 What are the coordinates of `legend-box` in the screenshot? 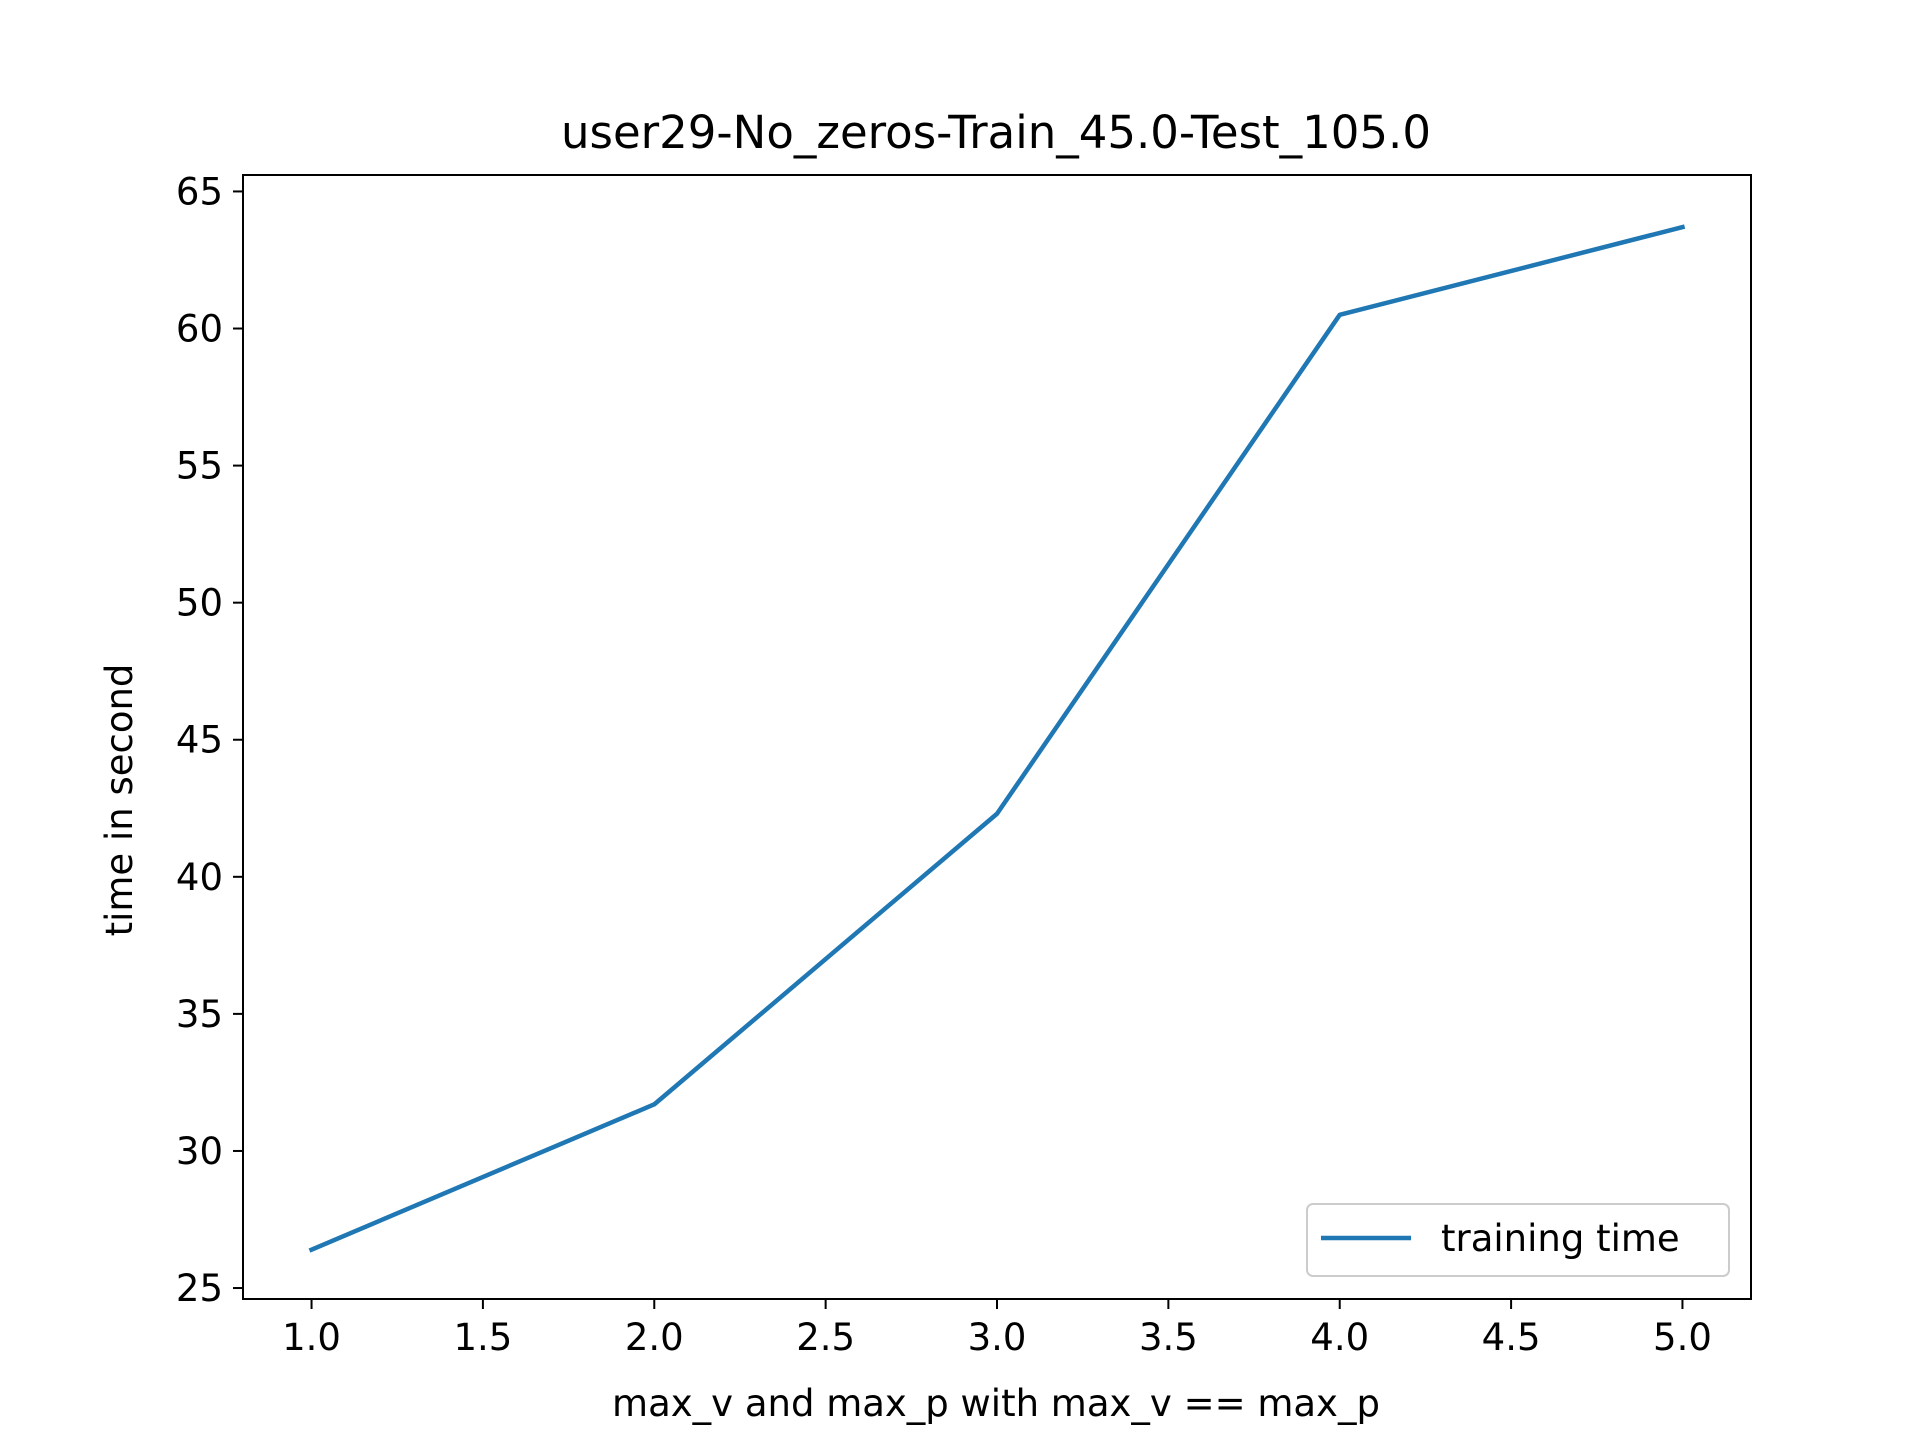 It's located at (1518, 1240).